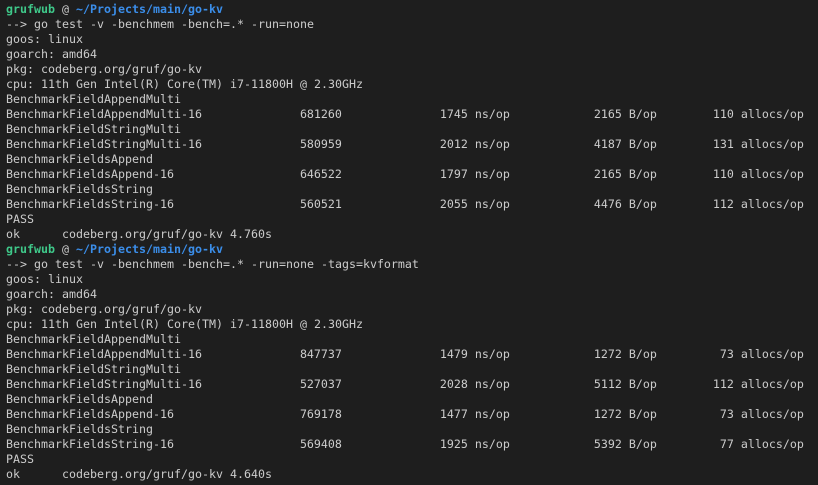 The width and height of the screenshot is (818, 485). I want to click on benchmark-allocs-op: 77 allocs/op, so click(761, 444).